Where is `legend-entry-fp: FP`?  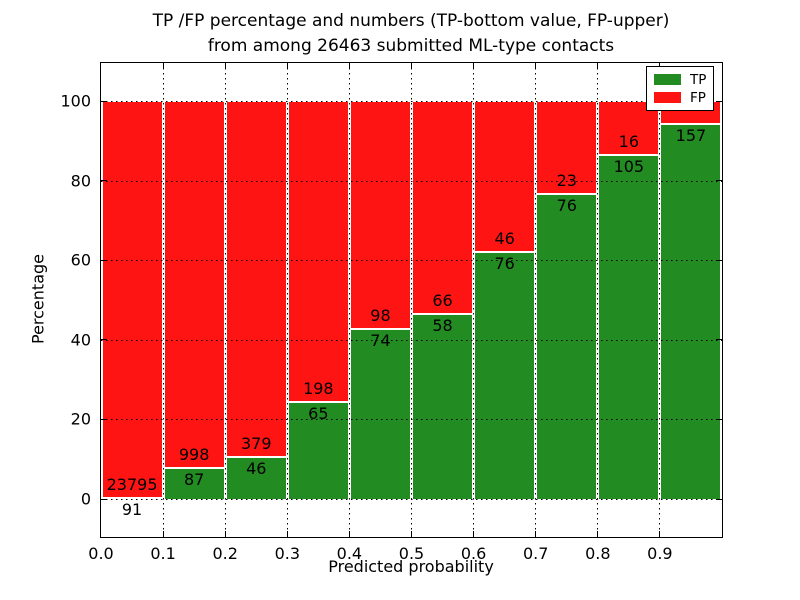 legend-entry-fp: FP is located at coordinates (680, 98).